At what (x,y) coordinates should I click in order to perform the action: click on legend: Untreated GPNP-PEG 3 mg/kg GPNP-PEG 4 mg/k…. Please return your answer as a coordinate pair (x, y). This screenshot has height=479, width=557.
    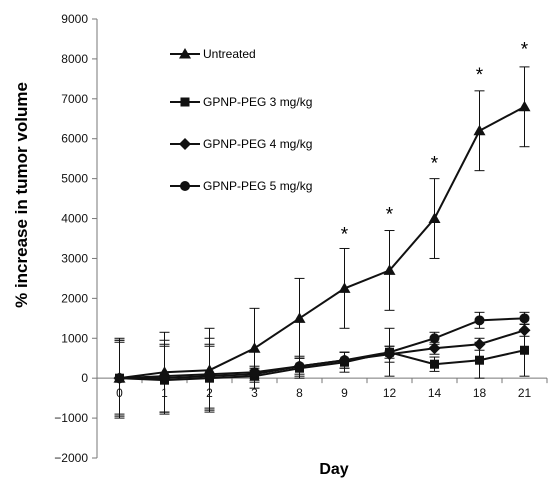
    Looking at the image, I should click on (241, 120).